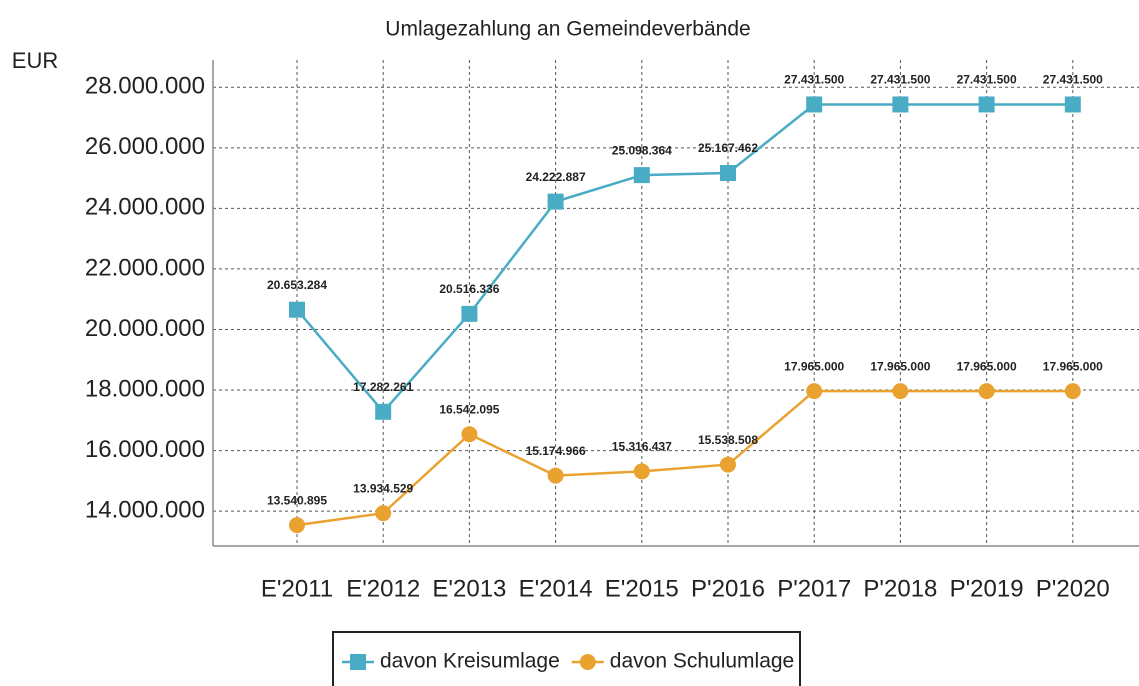 Image resolution: width=1139 pixels, height=686 pixels. Describe the element at coordinates (987, 588) in the screenshot. I see `x-tick-label: P'2019` at that location.